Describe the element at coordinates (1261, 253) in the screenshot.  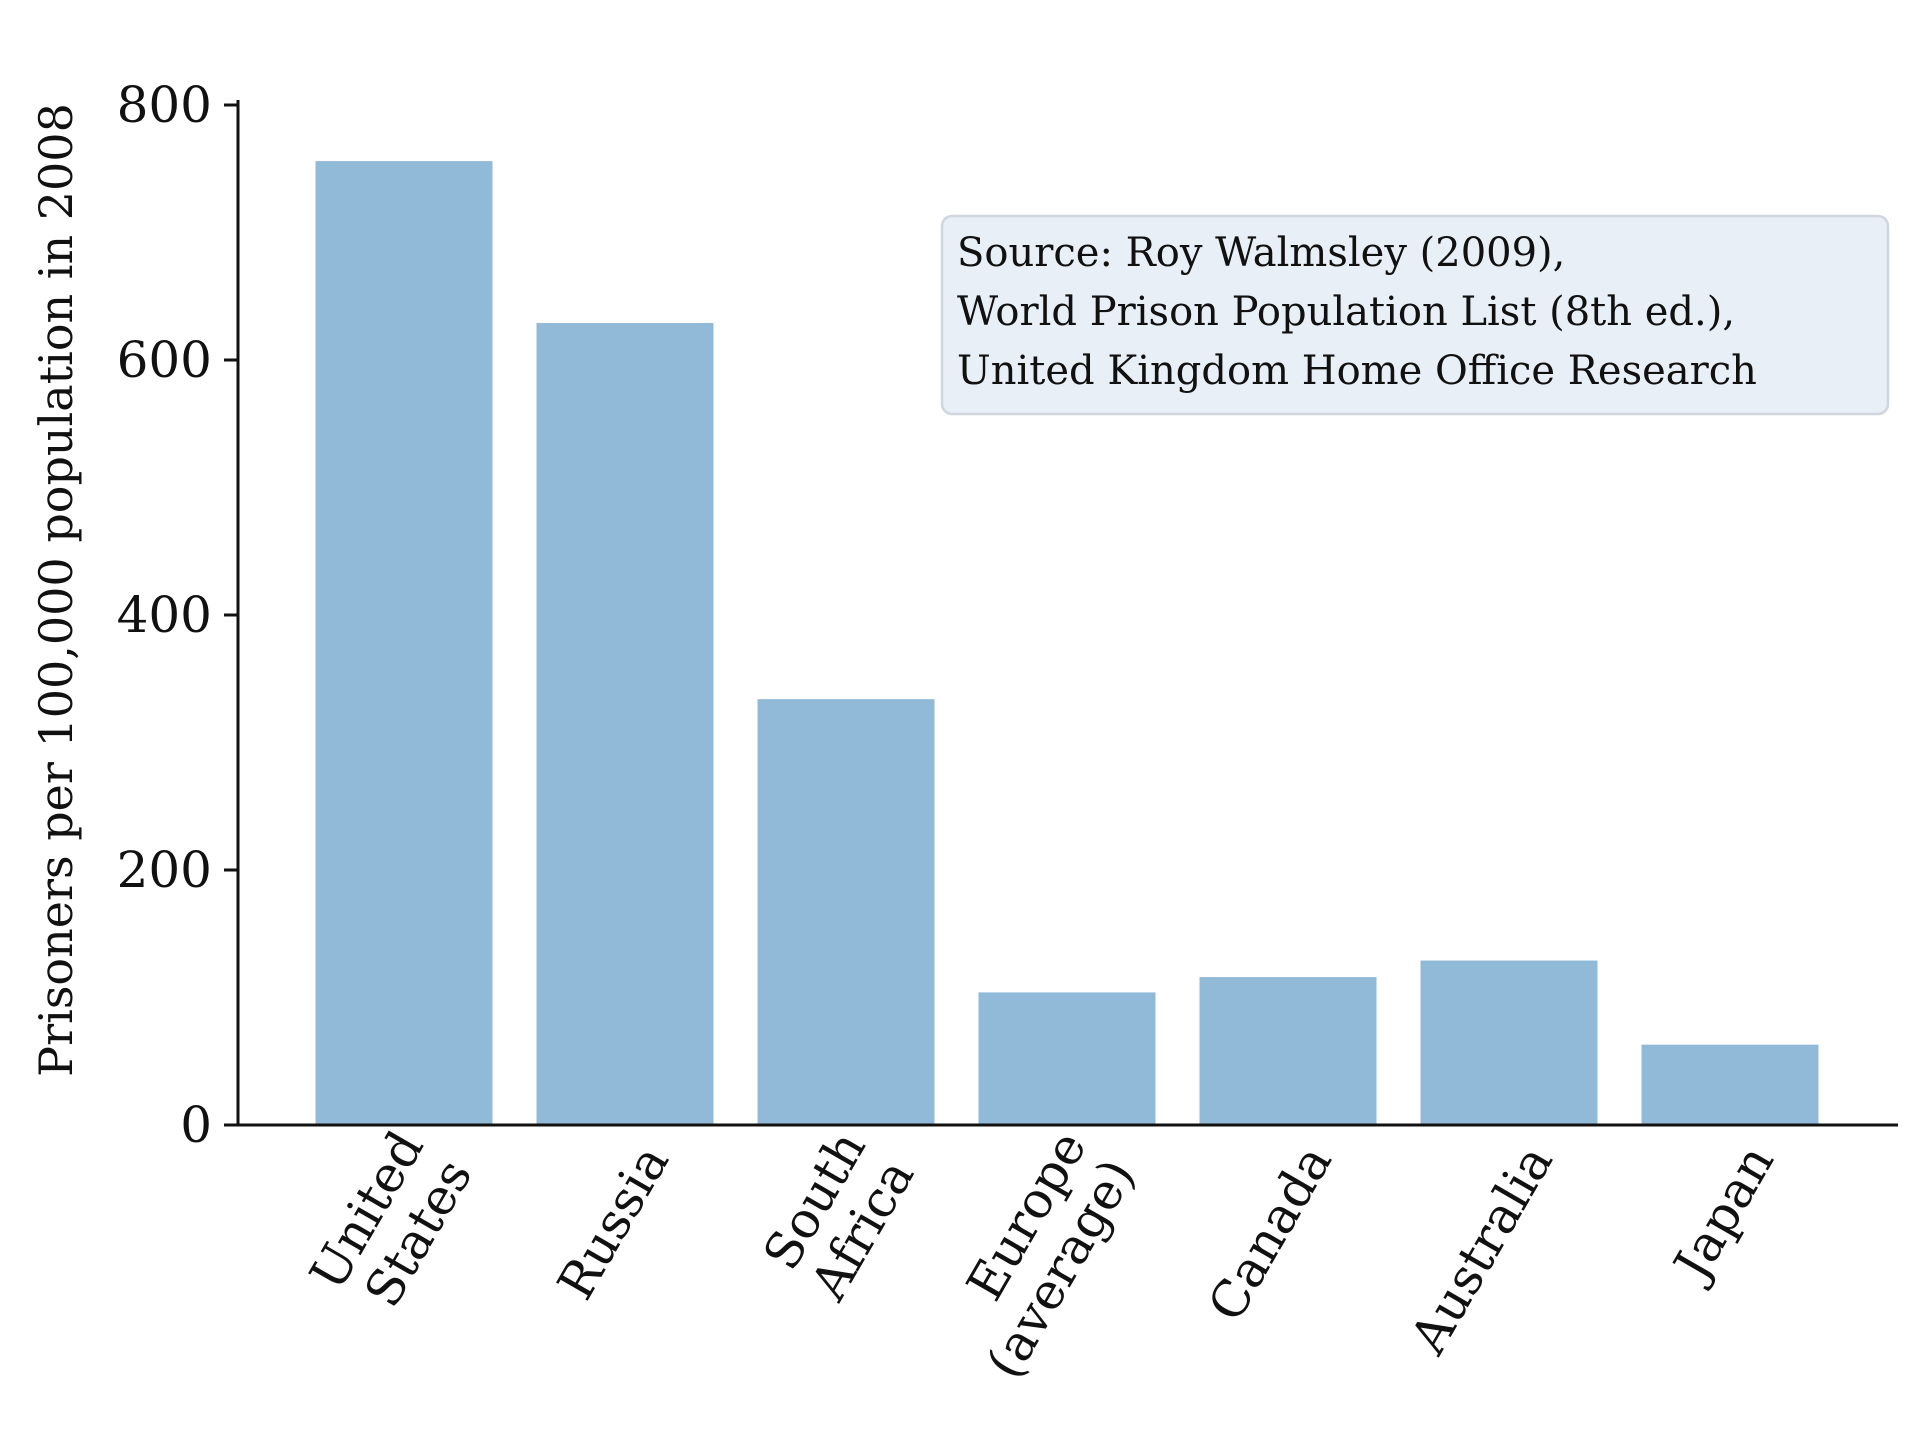
I see `source-line-1: Source: Roy Walmsley (2009),` at that location.